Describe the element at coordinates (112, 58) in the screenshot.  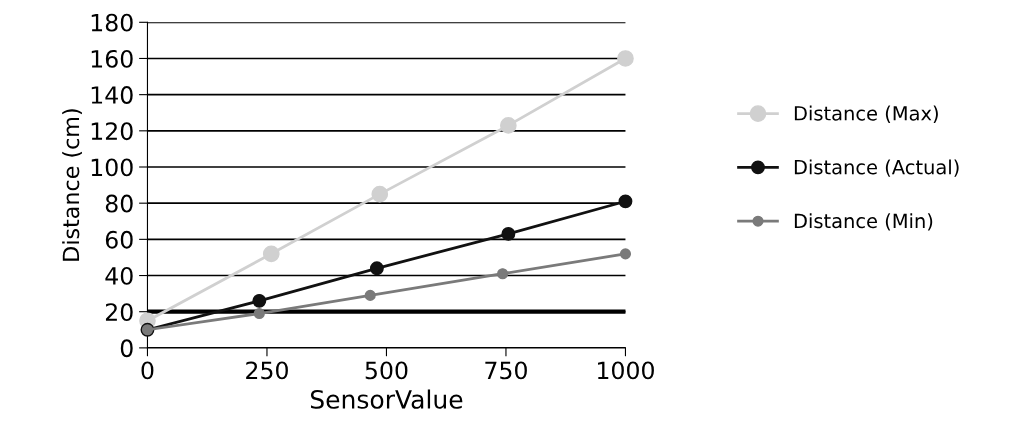
I see `y-tick-label: 160` at that location.